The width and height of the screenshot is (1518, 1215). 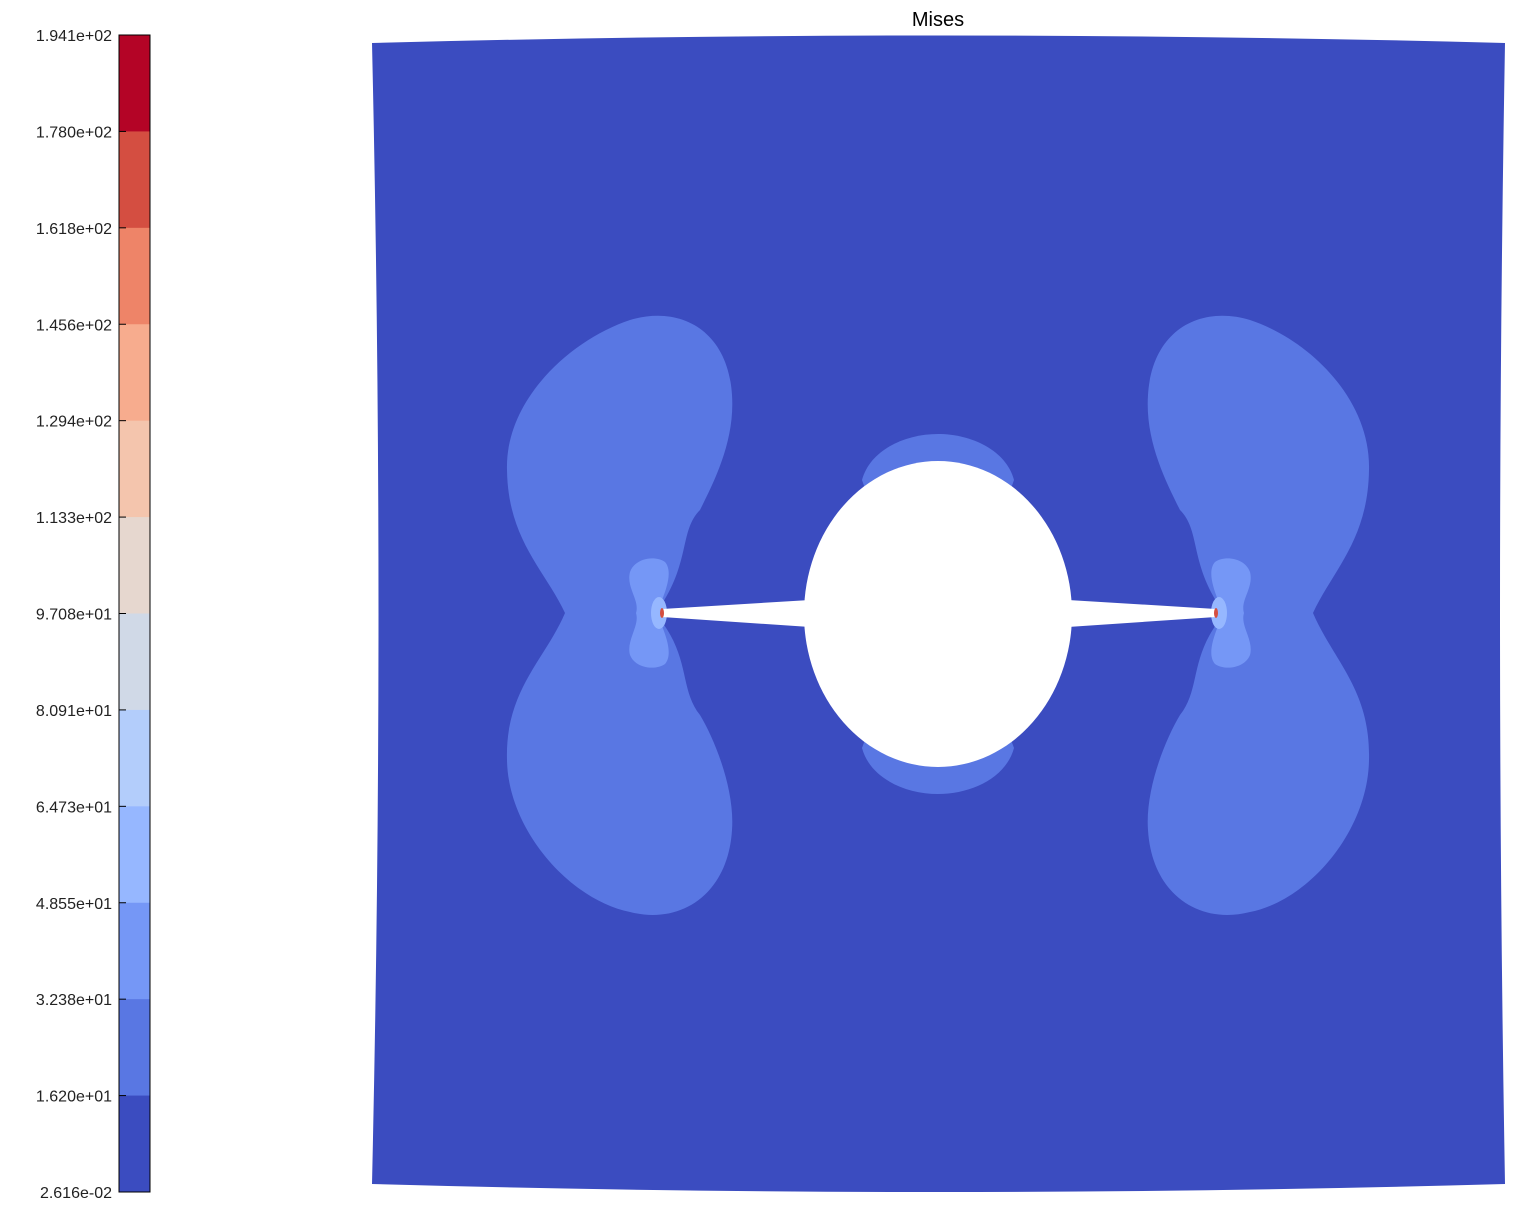 I want to click on colorbar-tick-label: 1.941e+02, so click(x=74, y=36).